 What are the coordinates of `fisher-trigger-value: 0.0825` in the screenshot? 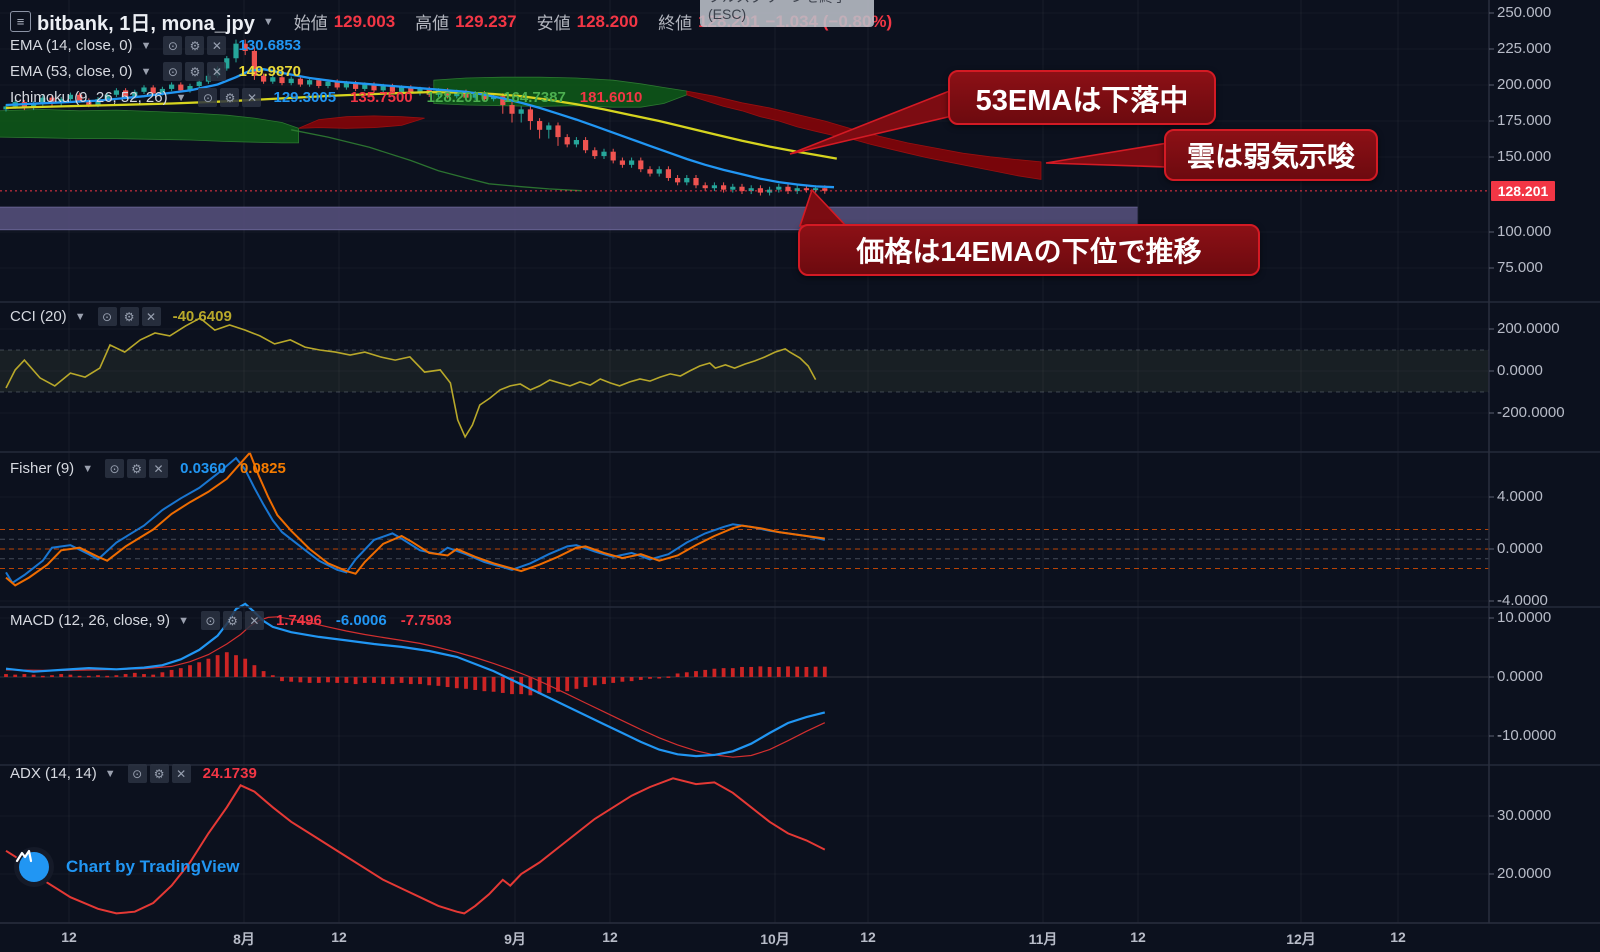 It's located at (262, 468).